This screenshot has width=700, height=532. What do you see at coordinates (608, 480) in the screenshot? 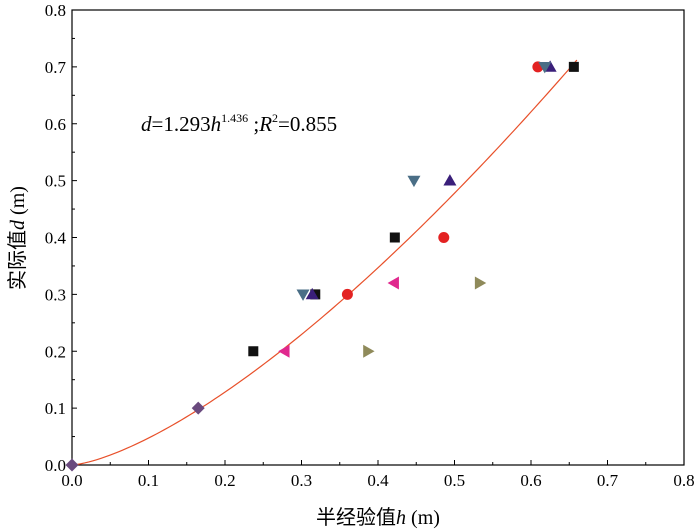
I see `x-tick-label: 0.7` at bounding box center [608, 480].